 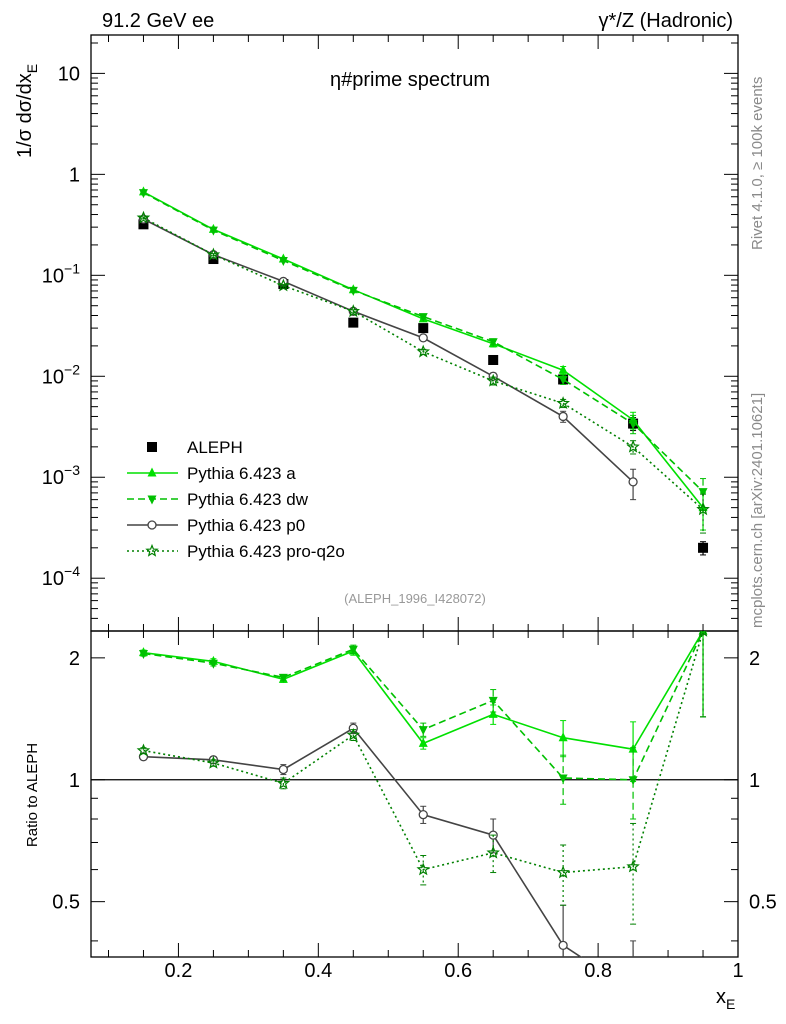 I want to click on main-y-tick-label: 10⁻¹, so click(x=61, y=273).